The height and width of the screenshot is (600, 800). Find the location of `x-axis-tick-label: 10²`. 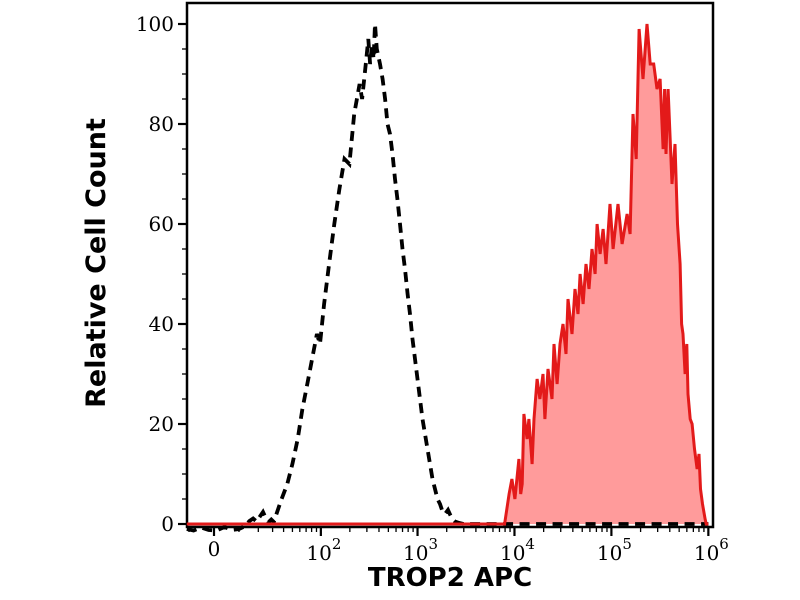

x-axis-tick-label: 10² is located at coordinates (323, 550).